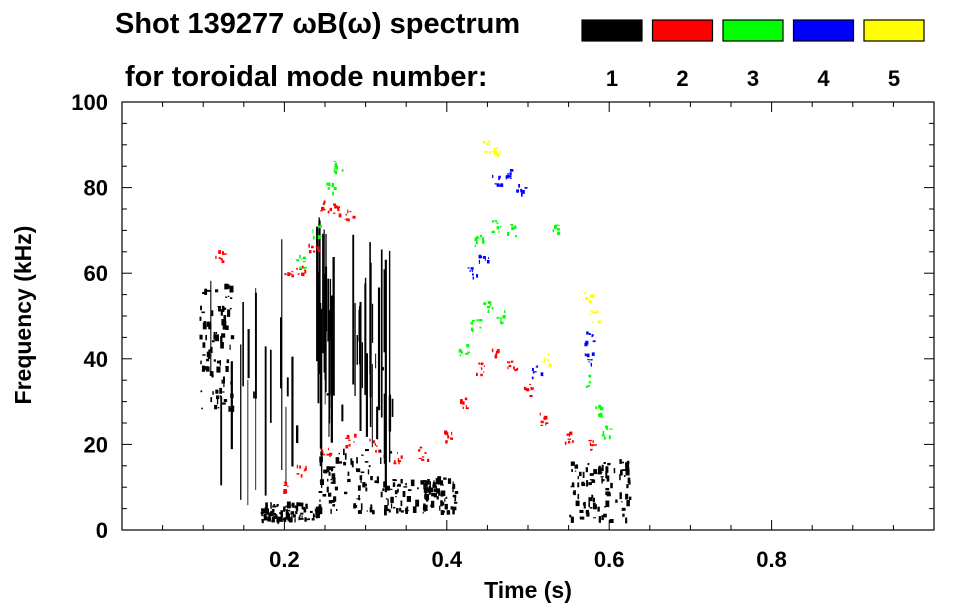  Describe the element at coordinates (447, 559) in the screenshot. I see `x-tick-label: 0.4` at that location.